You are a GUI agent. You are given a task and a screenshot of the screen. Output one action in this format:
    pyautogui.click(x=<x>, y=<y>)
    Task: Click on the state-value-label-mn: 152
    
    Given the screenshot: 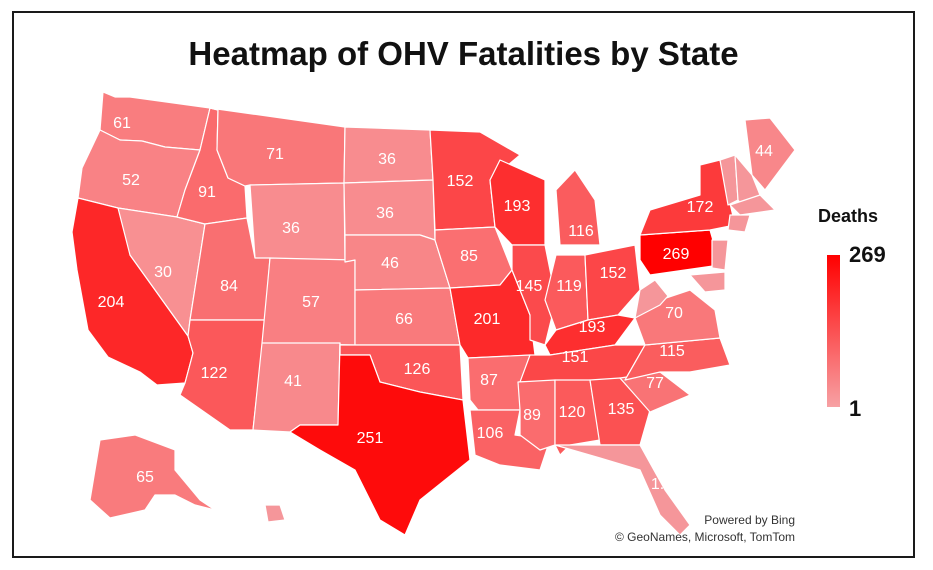 What is the action you would take?
    pyautogui.click(x=460, y=181)
    